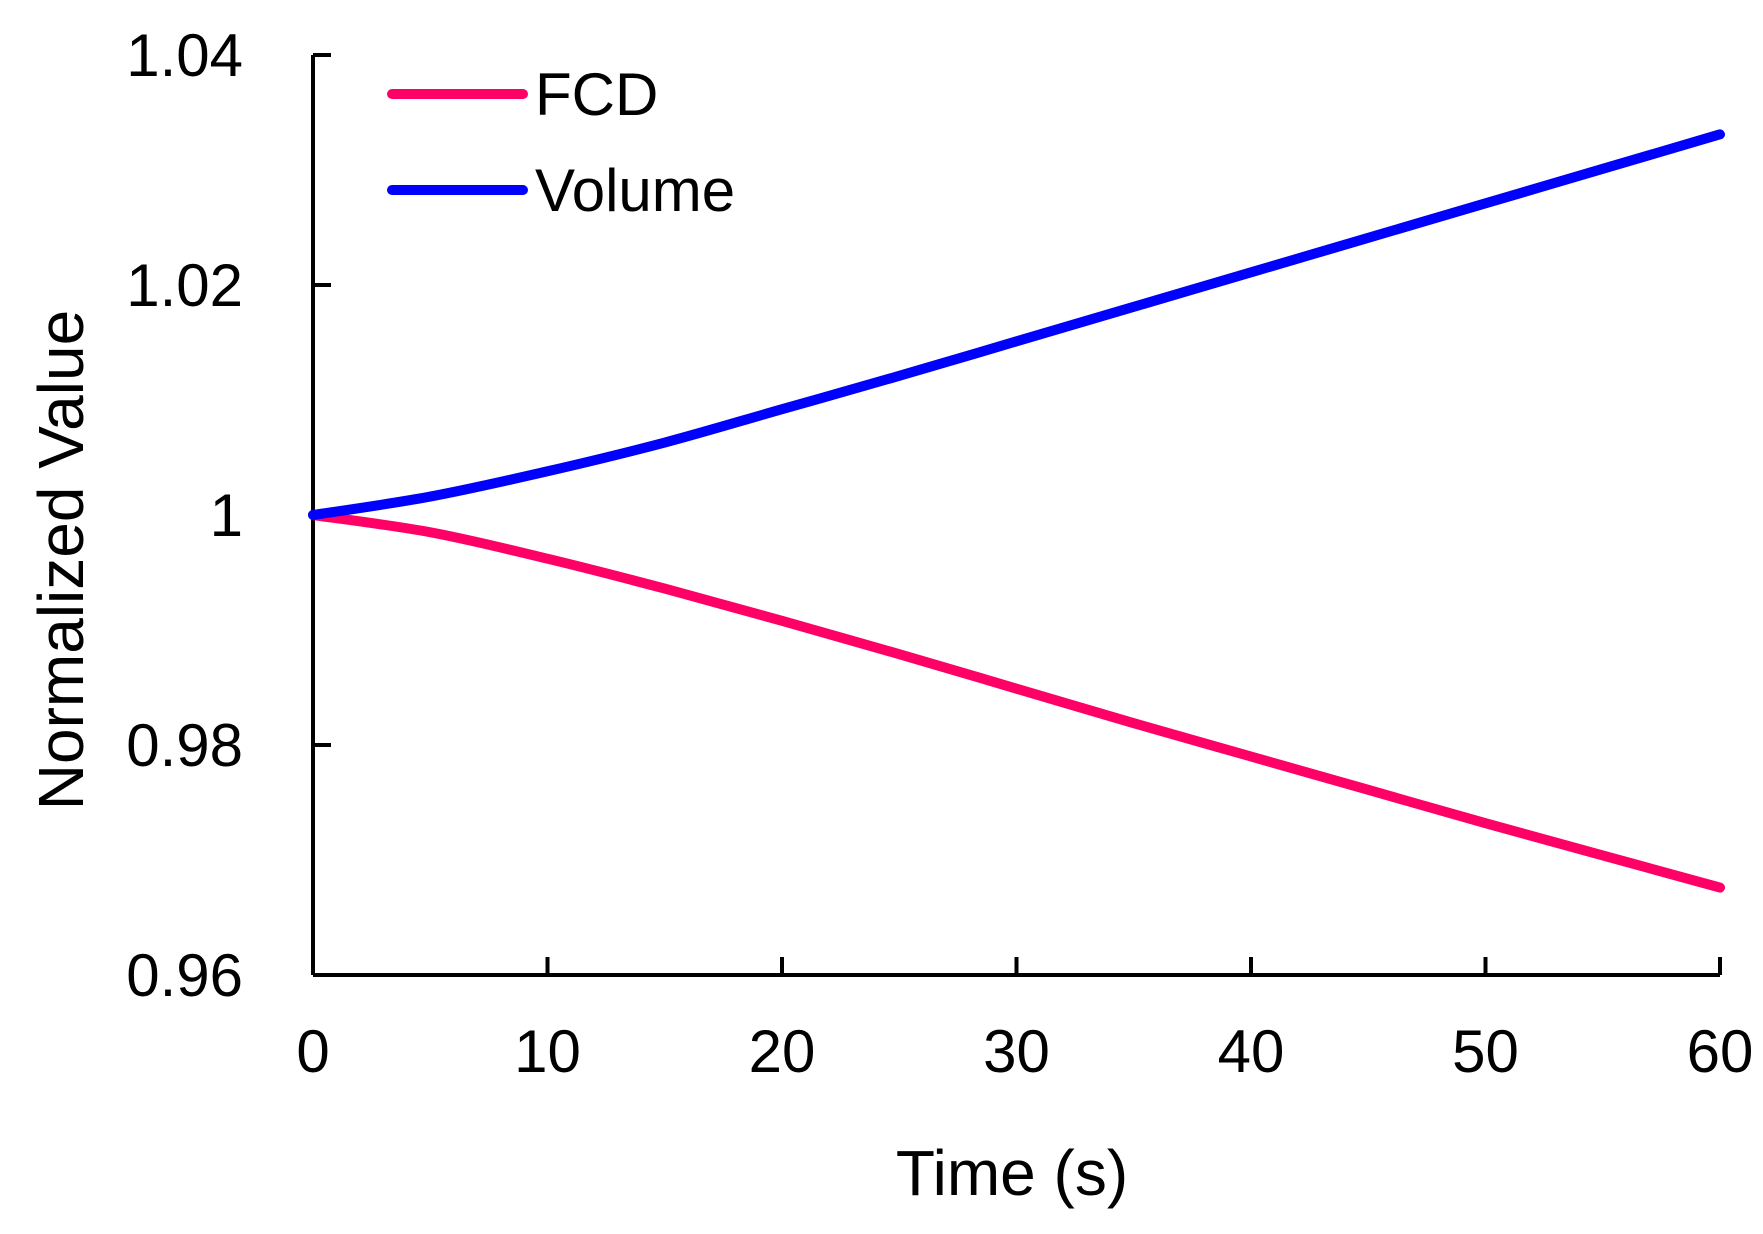  I want to click on x-tick-label: 10, so click(547, 1051).